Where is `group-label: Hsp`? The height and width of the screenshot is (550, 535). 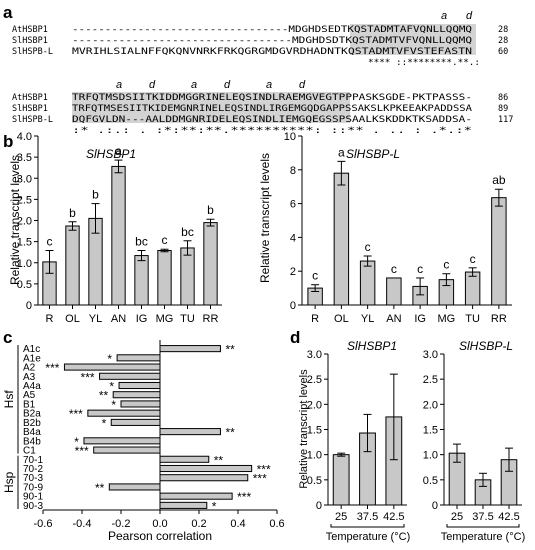
group-label: Hsp is located at coordinates (9, 482).